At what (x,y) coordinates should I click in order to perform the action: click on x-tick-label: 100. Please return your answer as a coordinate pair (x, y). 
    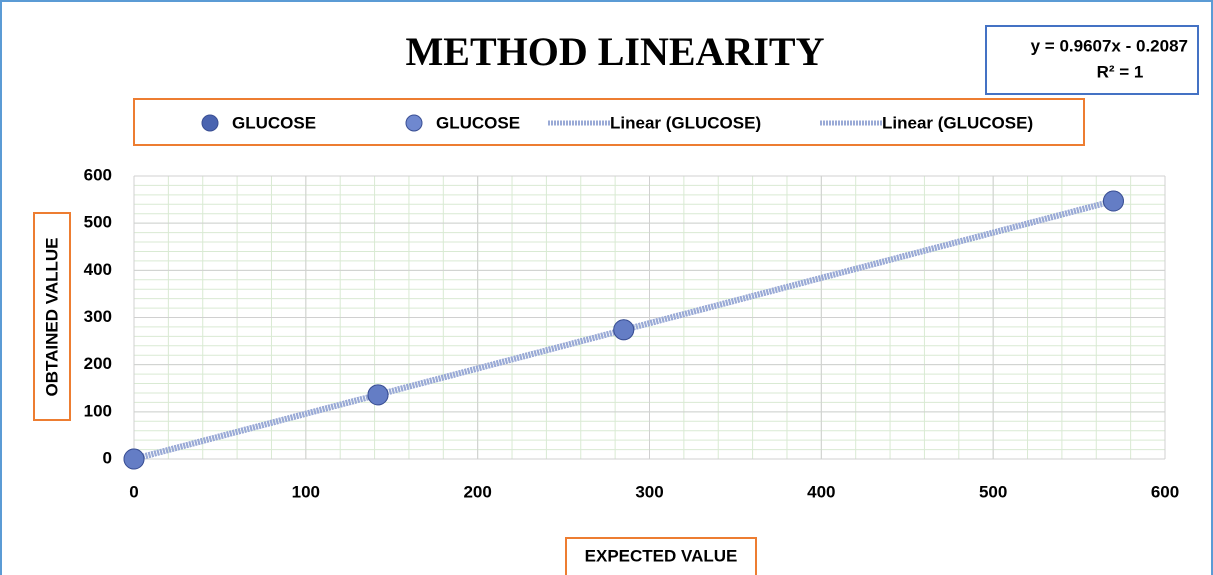
    Looking at the image, I should click on (306, 491).